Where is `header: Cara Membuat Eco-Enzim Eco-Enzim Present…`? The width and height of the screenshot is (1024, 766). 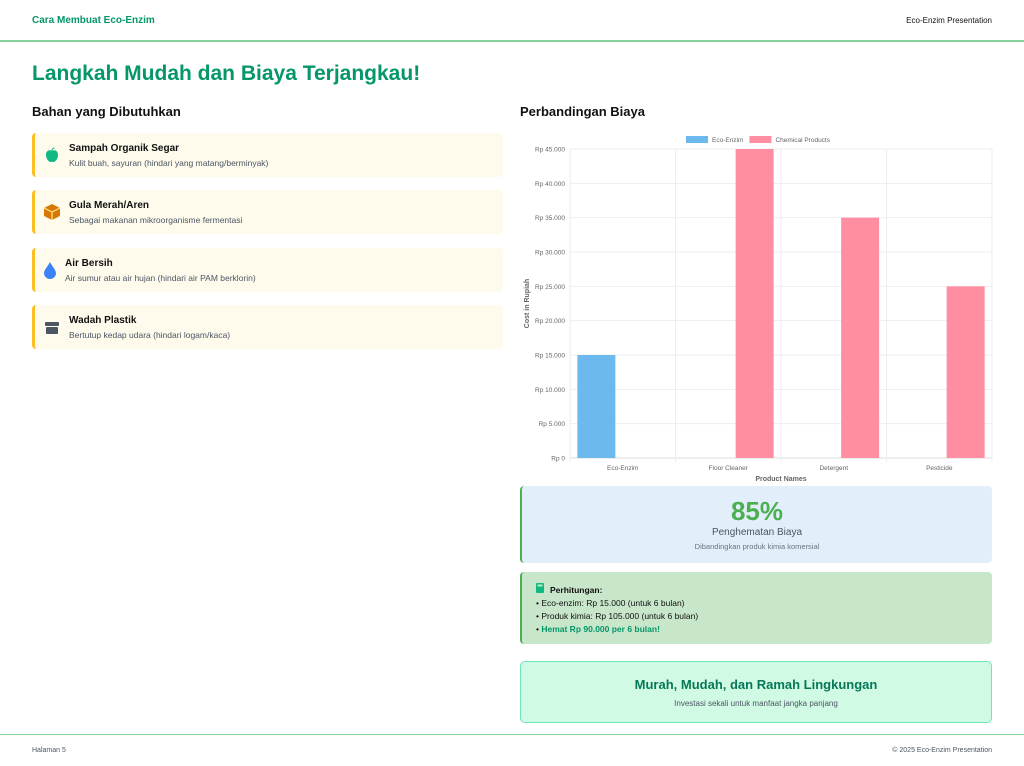
header: Cara Membuat Eco-Enzim Eco-Enzim Present… is located at coordinates (512, 21).